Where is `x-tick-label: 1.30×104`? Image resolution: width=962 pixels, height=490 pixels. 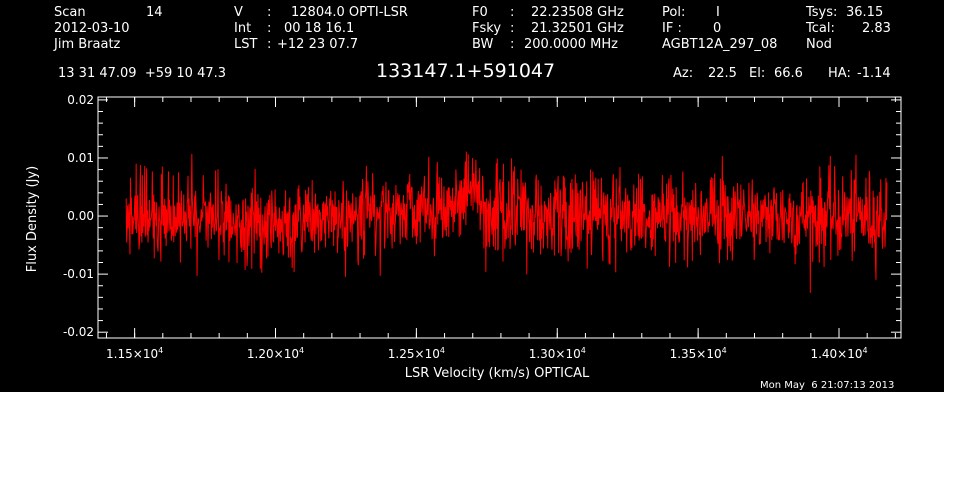 x-tick-label: 1.30×104 is located at coordinates (557, 353).